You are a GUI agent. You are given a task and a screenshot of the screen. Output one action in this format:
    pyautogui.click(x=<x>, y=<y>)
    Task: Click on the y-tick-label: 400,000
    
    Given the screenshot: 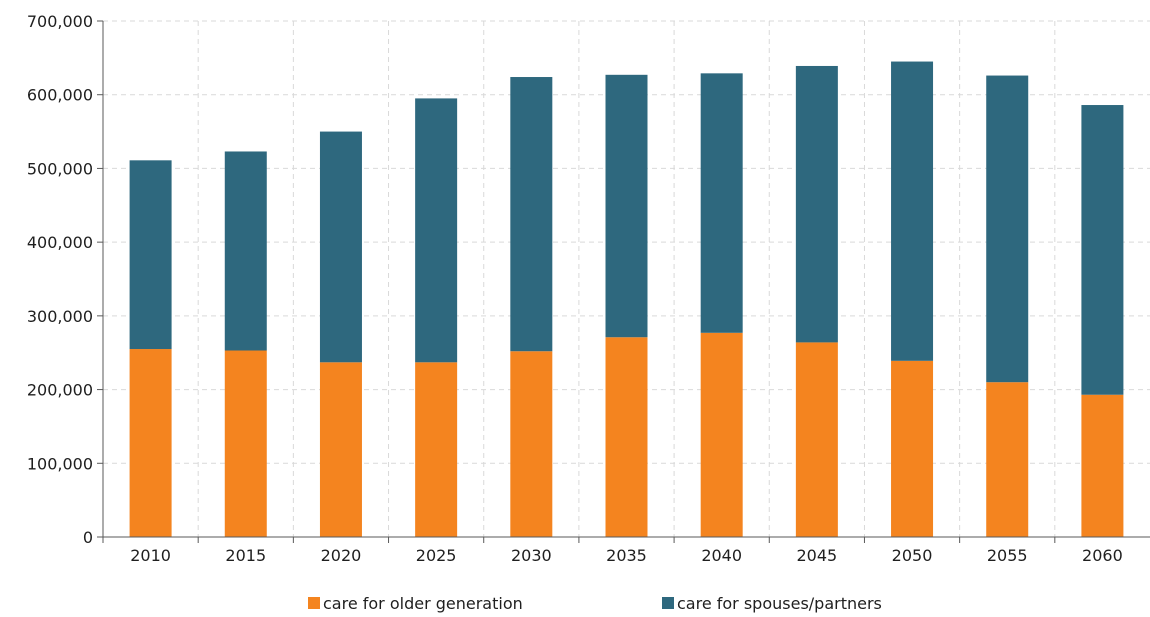 What is the action you would take?
    pyautogui.click(x=60, y=242)
    